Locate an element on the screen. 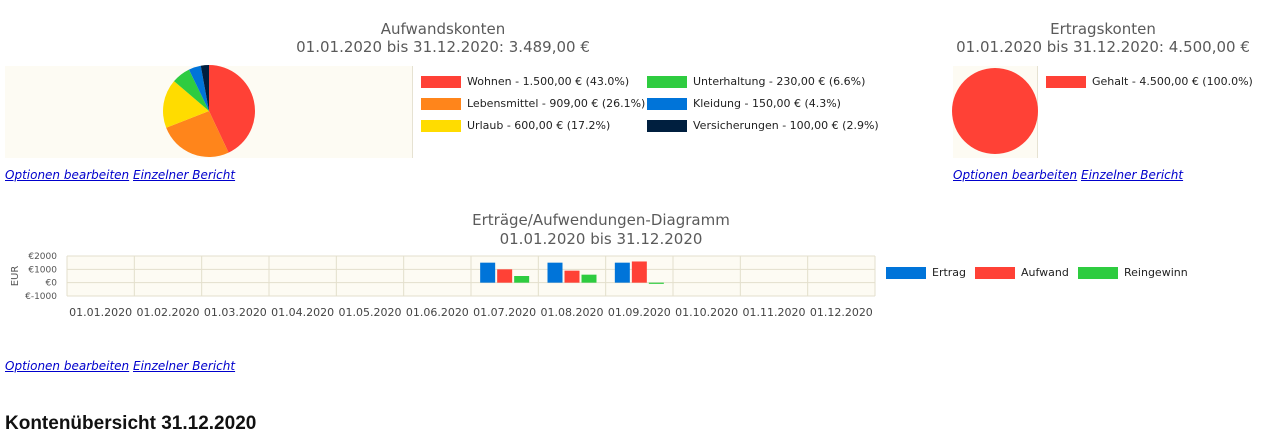 The image size is (1277, 445). pie-slice-gehalt is located at coordinates (995, 111).